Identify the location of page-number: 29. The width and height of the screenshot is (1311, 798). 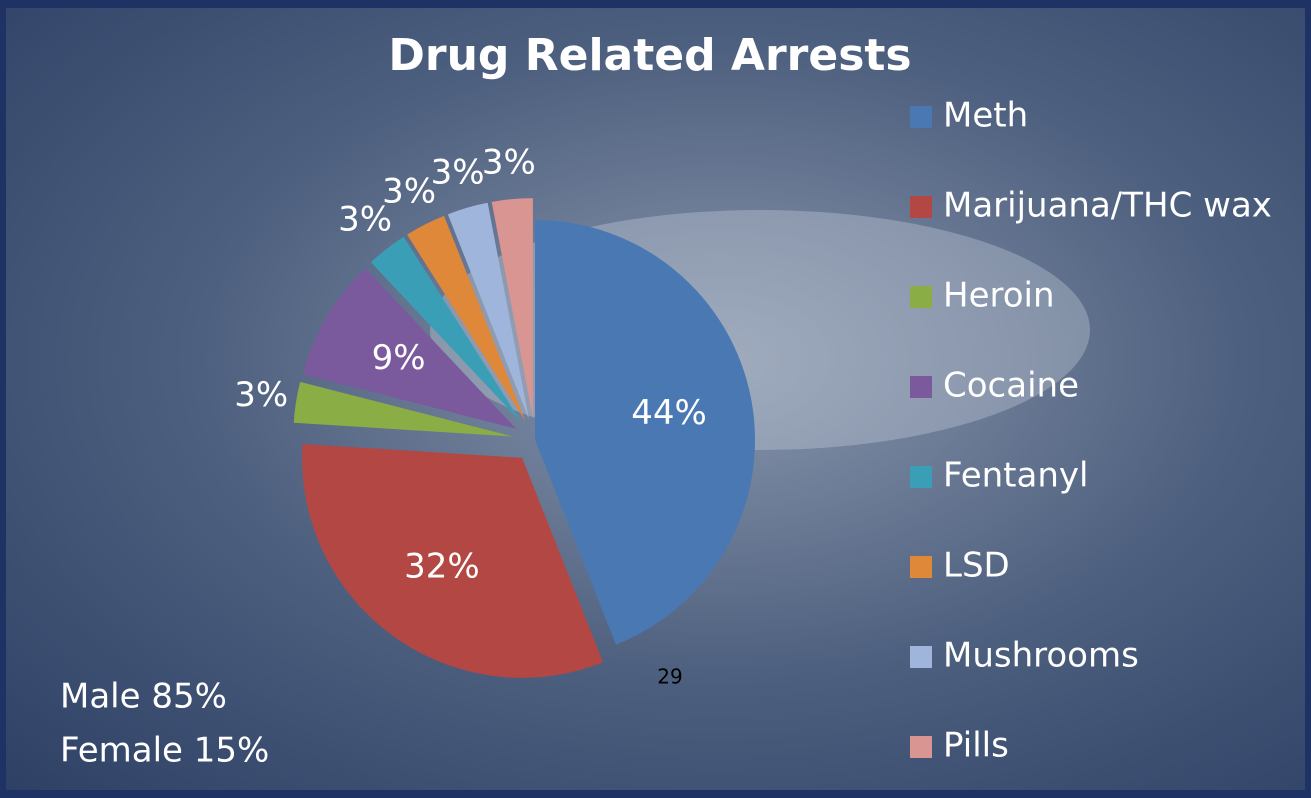
(669, 677).